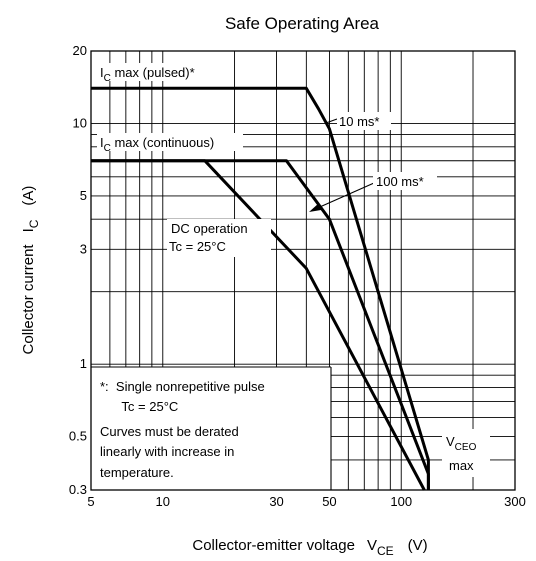 The height and width of the screenshot is (561, 536). What do you see at coordinates (34, 223) in the screenshot?
I see `y-axis-label-subscript: C` at bounding box center [34, 223].